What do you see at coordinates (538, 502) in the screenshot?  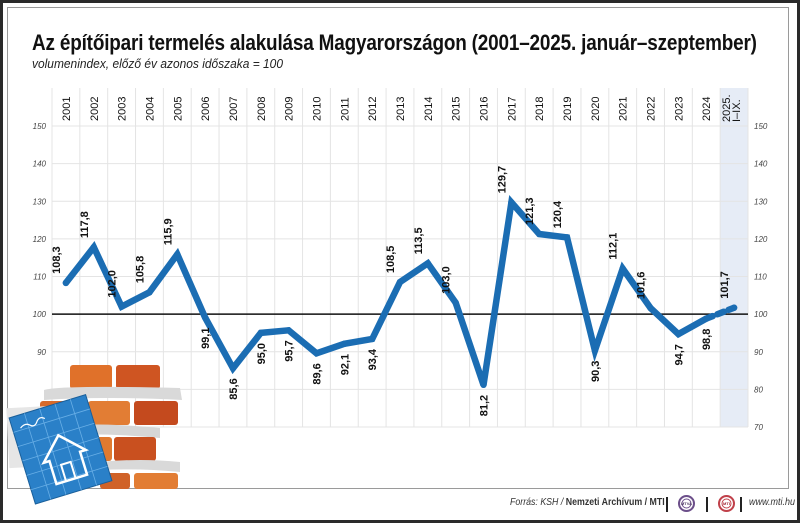 I see `source-prefix: Forrás: KSH /` at bounding box center [538, 502].